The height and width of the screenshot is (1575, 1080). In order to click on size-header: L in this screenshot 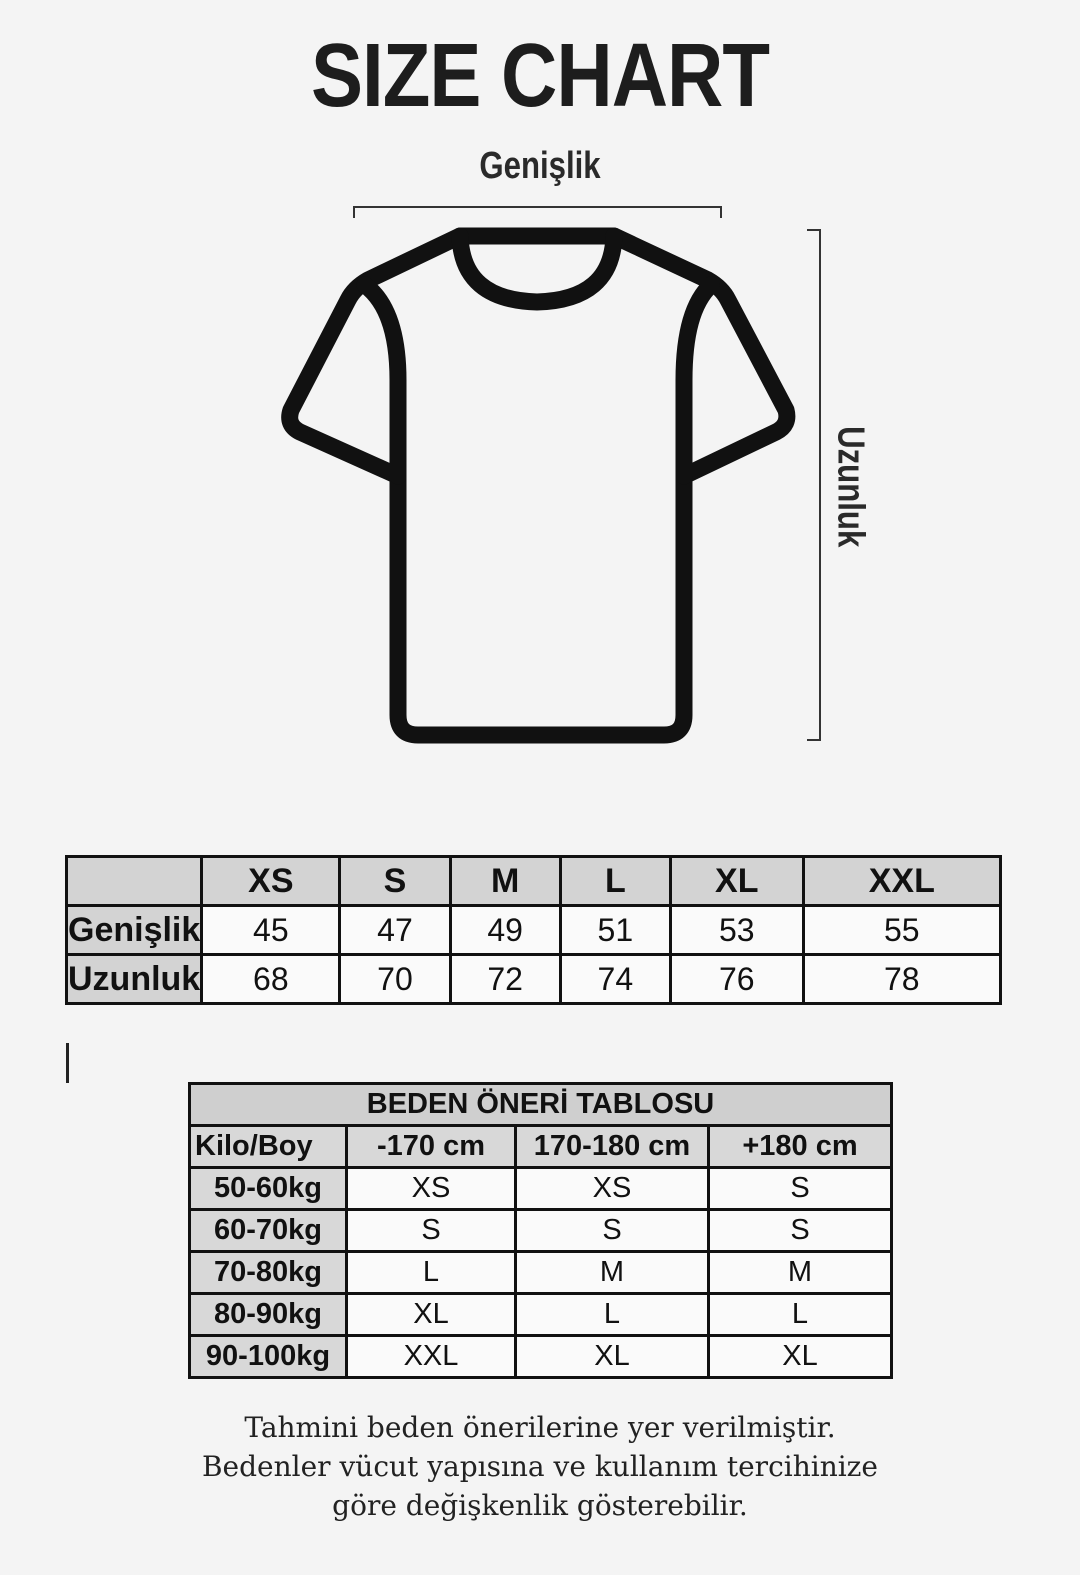, I will do `click(615, 881)`.